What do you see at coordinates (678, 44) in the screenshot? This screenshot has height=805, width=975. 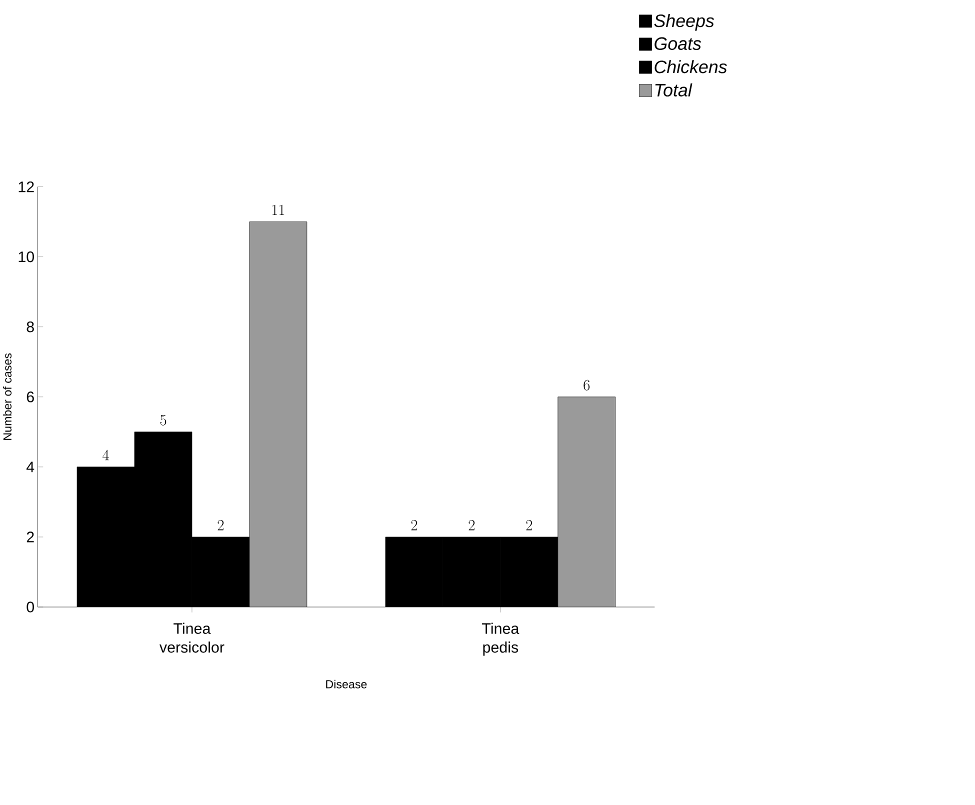 I see `legend-label: Goats` at bounding box center [678, 44].